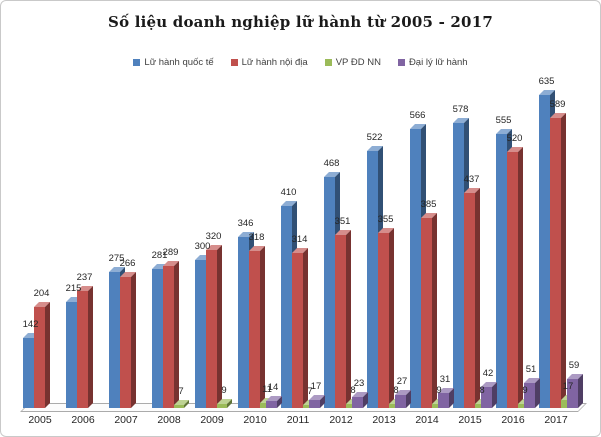 This screenshot has width=601, height=437. What do you see at coordinates (531, 393) in the screenshot?
I see `bar-series3-2016` at bounding box center [531, 393].